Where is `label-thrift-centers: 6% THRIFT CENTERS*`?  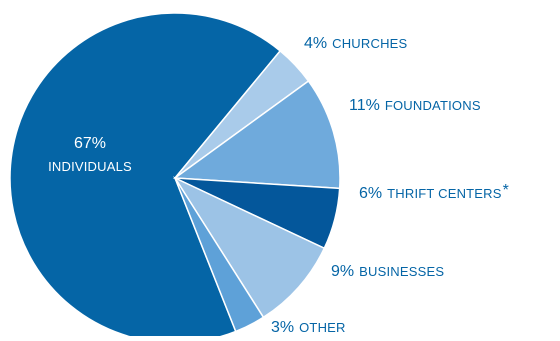
label-thrift-centers: 6% THRIFT CENTERS* is located at coordinates (434, 192).